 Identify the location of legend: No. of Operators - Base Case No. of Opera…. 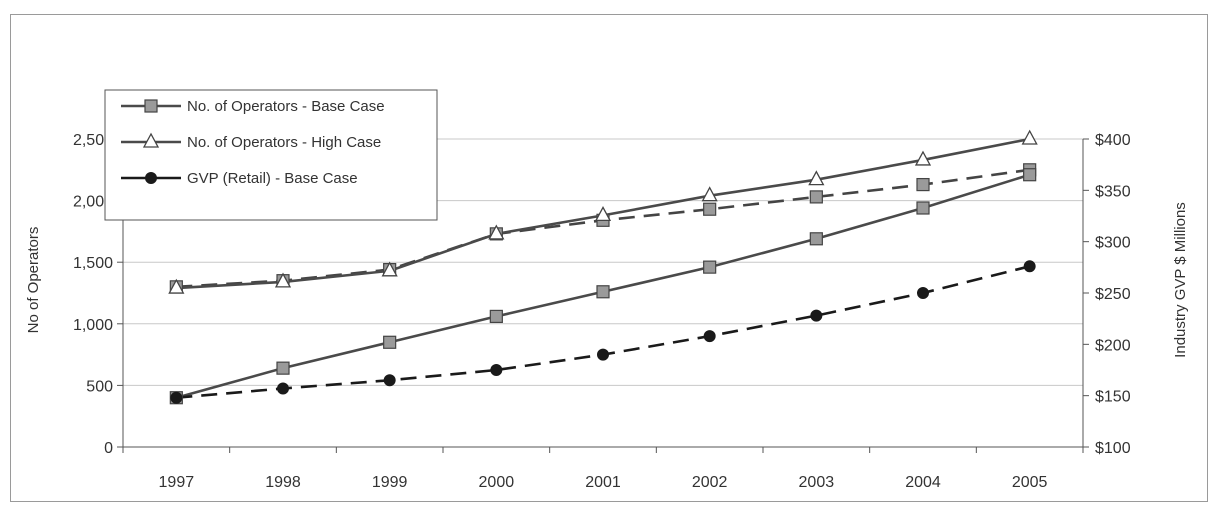
(271, 155).